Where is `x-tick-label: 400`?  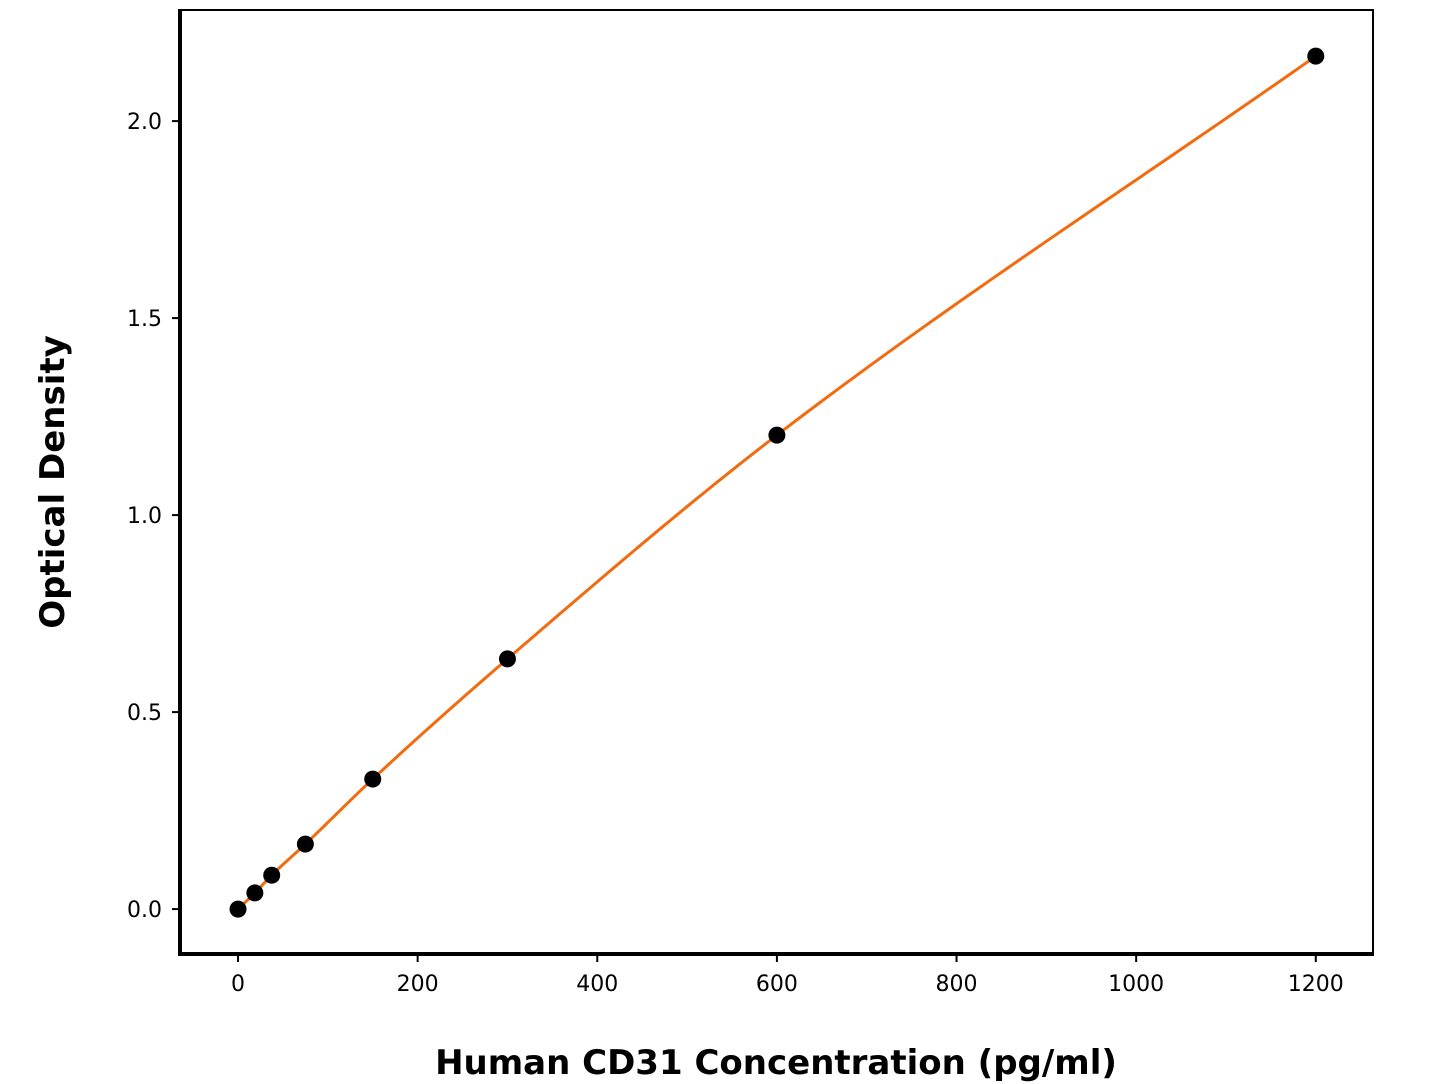
x-tick-label: 400 is located at coordinates (597, 984).